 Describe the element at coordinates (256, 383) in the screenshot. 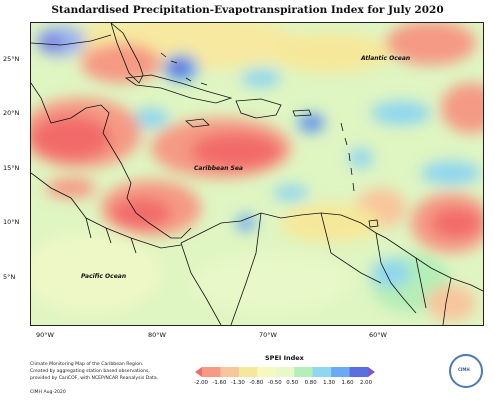

I see `legend-tick-label: -0.80` at that location.